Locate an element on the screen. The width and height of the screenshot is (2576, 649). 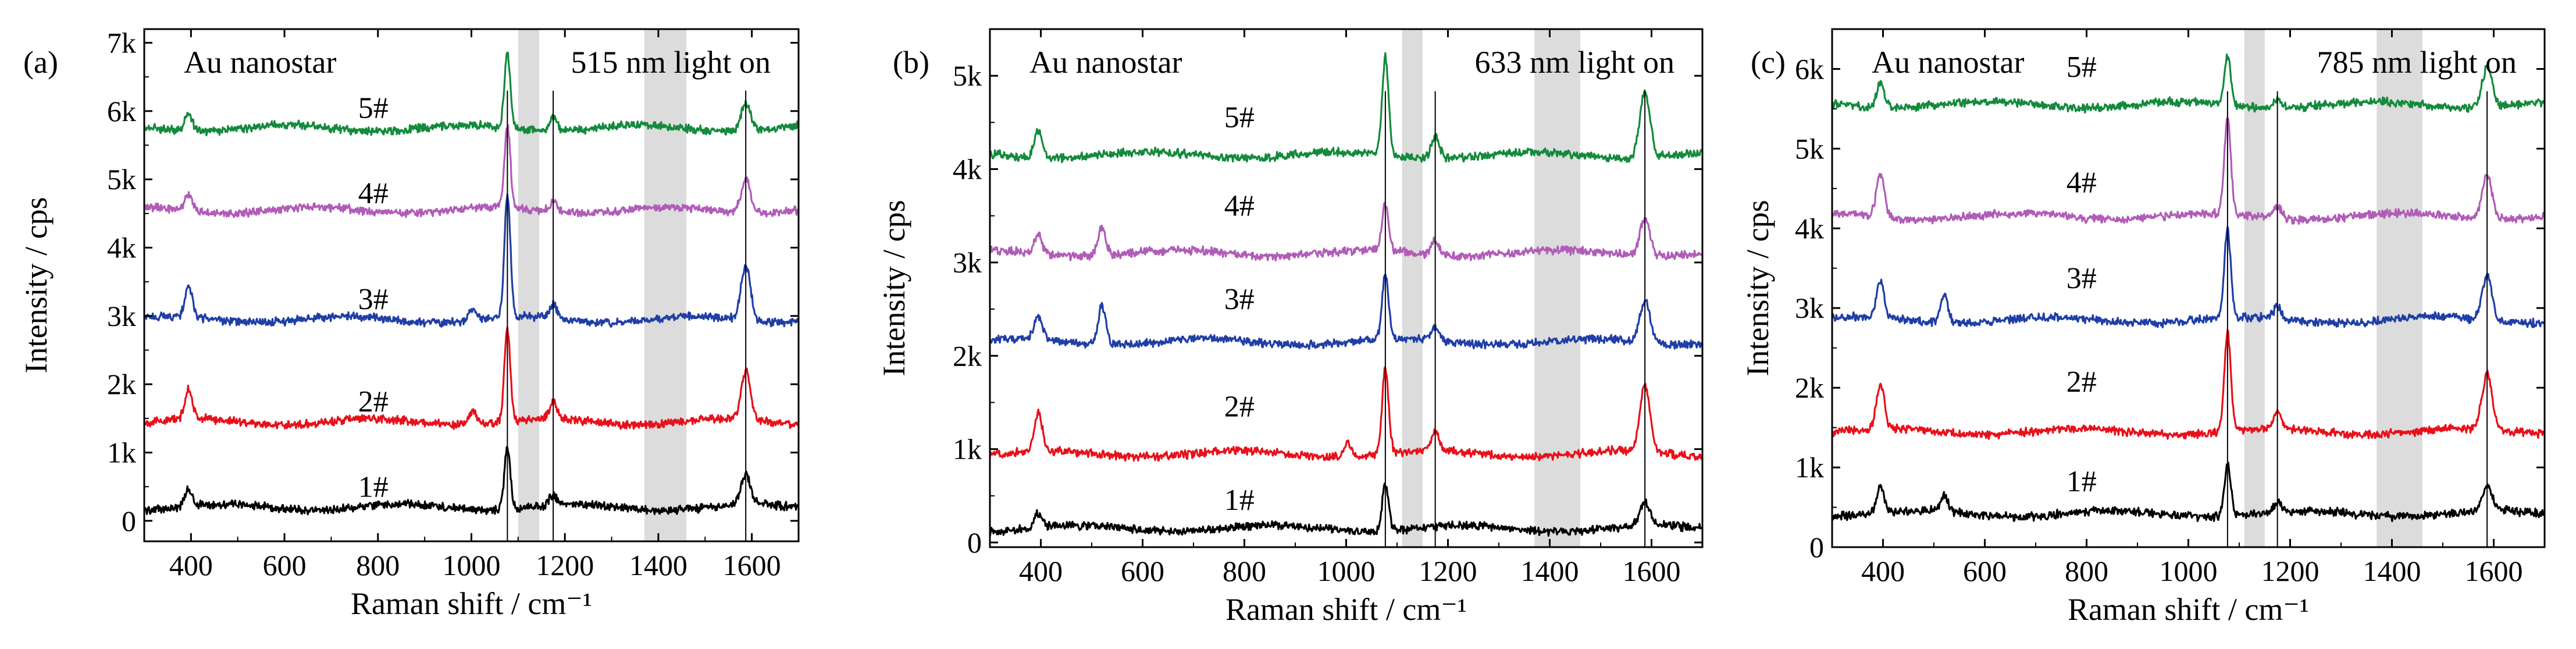
condition-label: 785 nm light on is located at coordinates (2417, 63).